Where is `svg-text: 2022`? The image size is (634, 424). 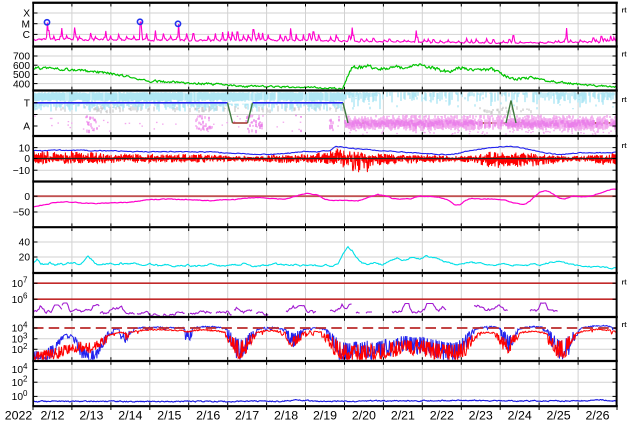 svg-text: 2022 is located at coordinates (19, 416).